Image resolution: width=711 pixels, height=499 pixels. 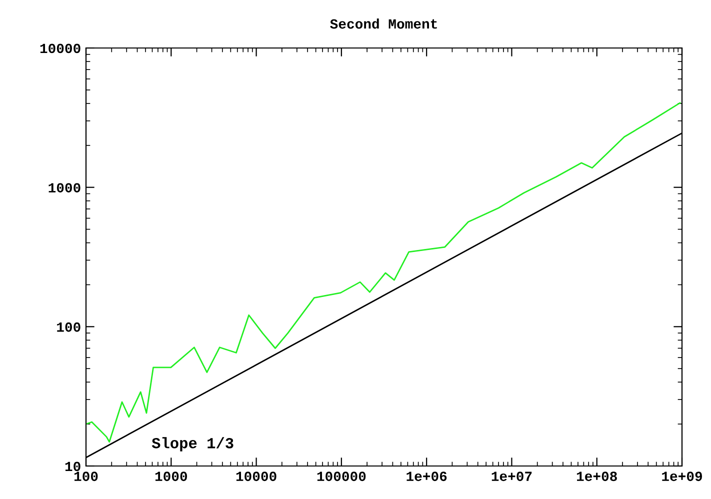 What do you see at coordinates (68, 327) in the screenshot?
I see `y-tick-label: 100` at bounding box center [68, 327].